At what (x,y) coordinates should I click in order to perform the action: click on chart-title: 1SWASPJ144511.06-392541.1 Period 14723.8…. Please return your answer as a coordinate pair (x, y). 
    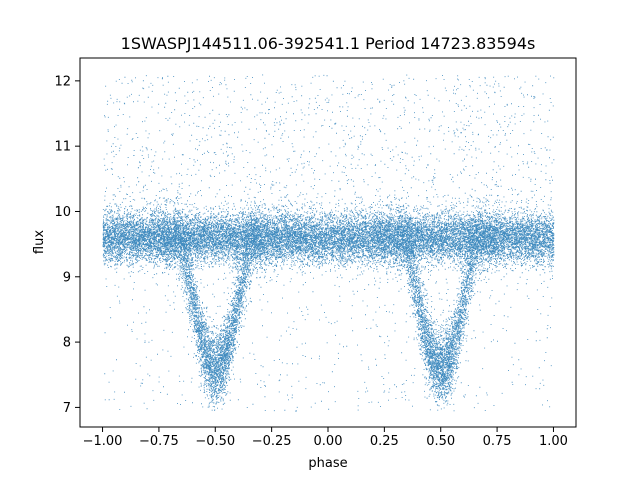
    Looking at the image, I should click on (328, 43).